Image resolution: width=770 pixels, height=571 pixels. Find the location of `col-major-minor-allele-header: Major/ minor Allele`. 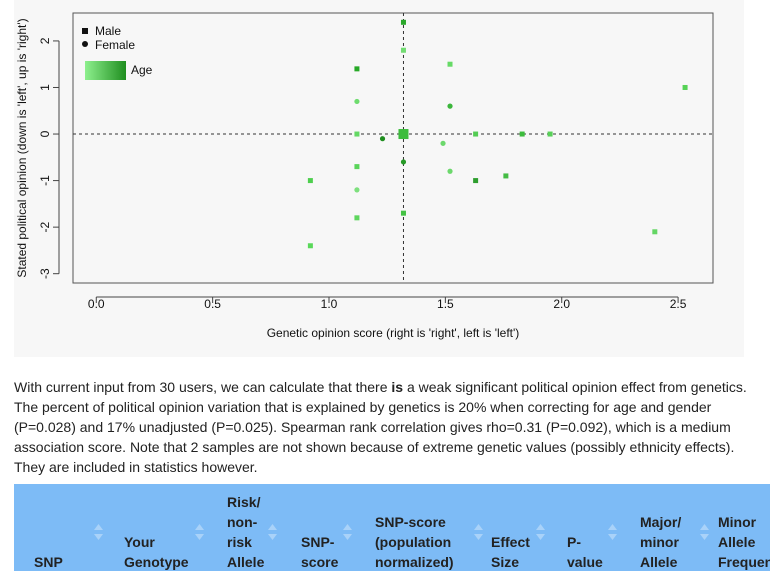

col-major-minor-allele-header: Major/ minor Allele is located at coordinates (661, 542).